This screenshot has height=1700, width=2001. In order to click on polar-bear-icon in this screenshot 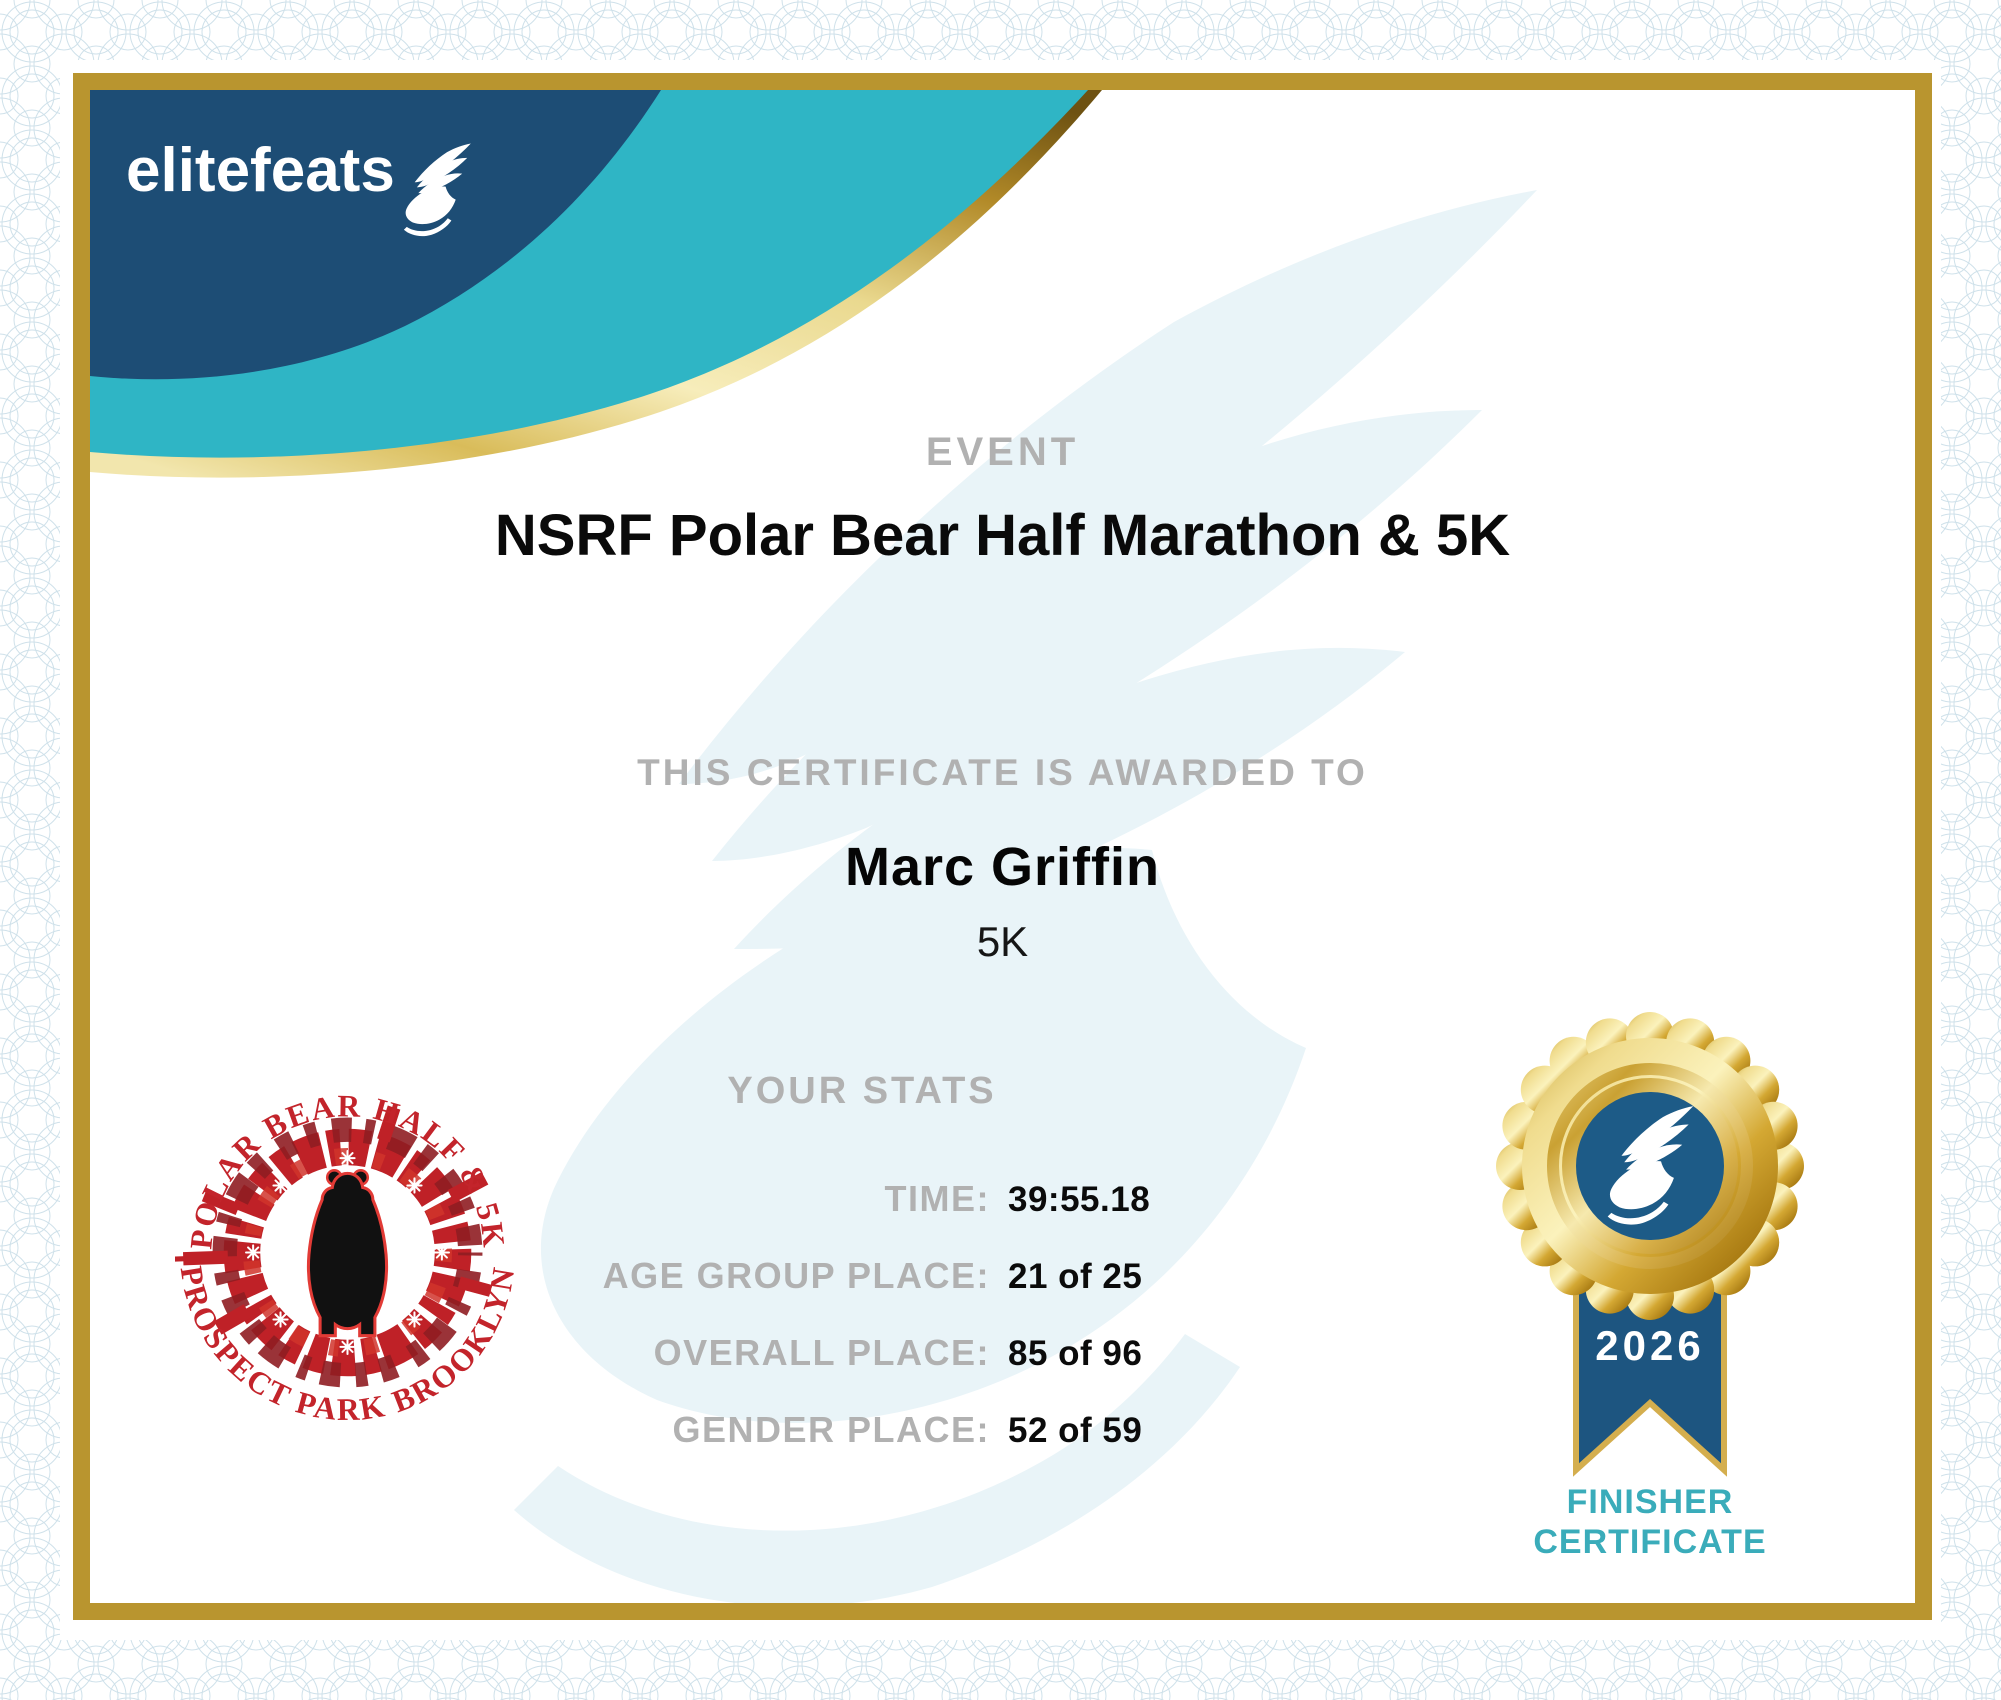, I will do `click(347, 1253)`.